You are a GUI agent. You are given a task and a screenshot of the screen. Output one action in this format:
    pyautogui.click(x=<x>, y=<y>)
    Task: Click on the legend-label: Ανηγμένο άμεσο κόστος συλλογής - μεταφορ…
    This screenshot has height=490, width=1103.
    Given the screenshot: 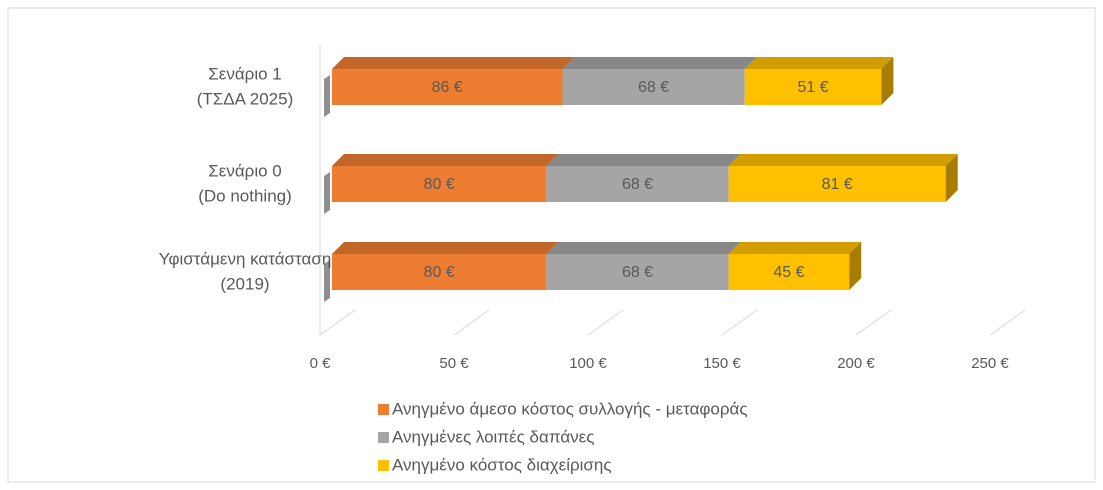 What is the action you would take?
    pyautogui.click(x=570, y=408)
    